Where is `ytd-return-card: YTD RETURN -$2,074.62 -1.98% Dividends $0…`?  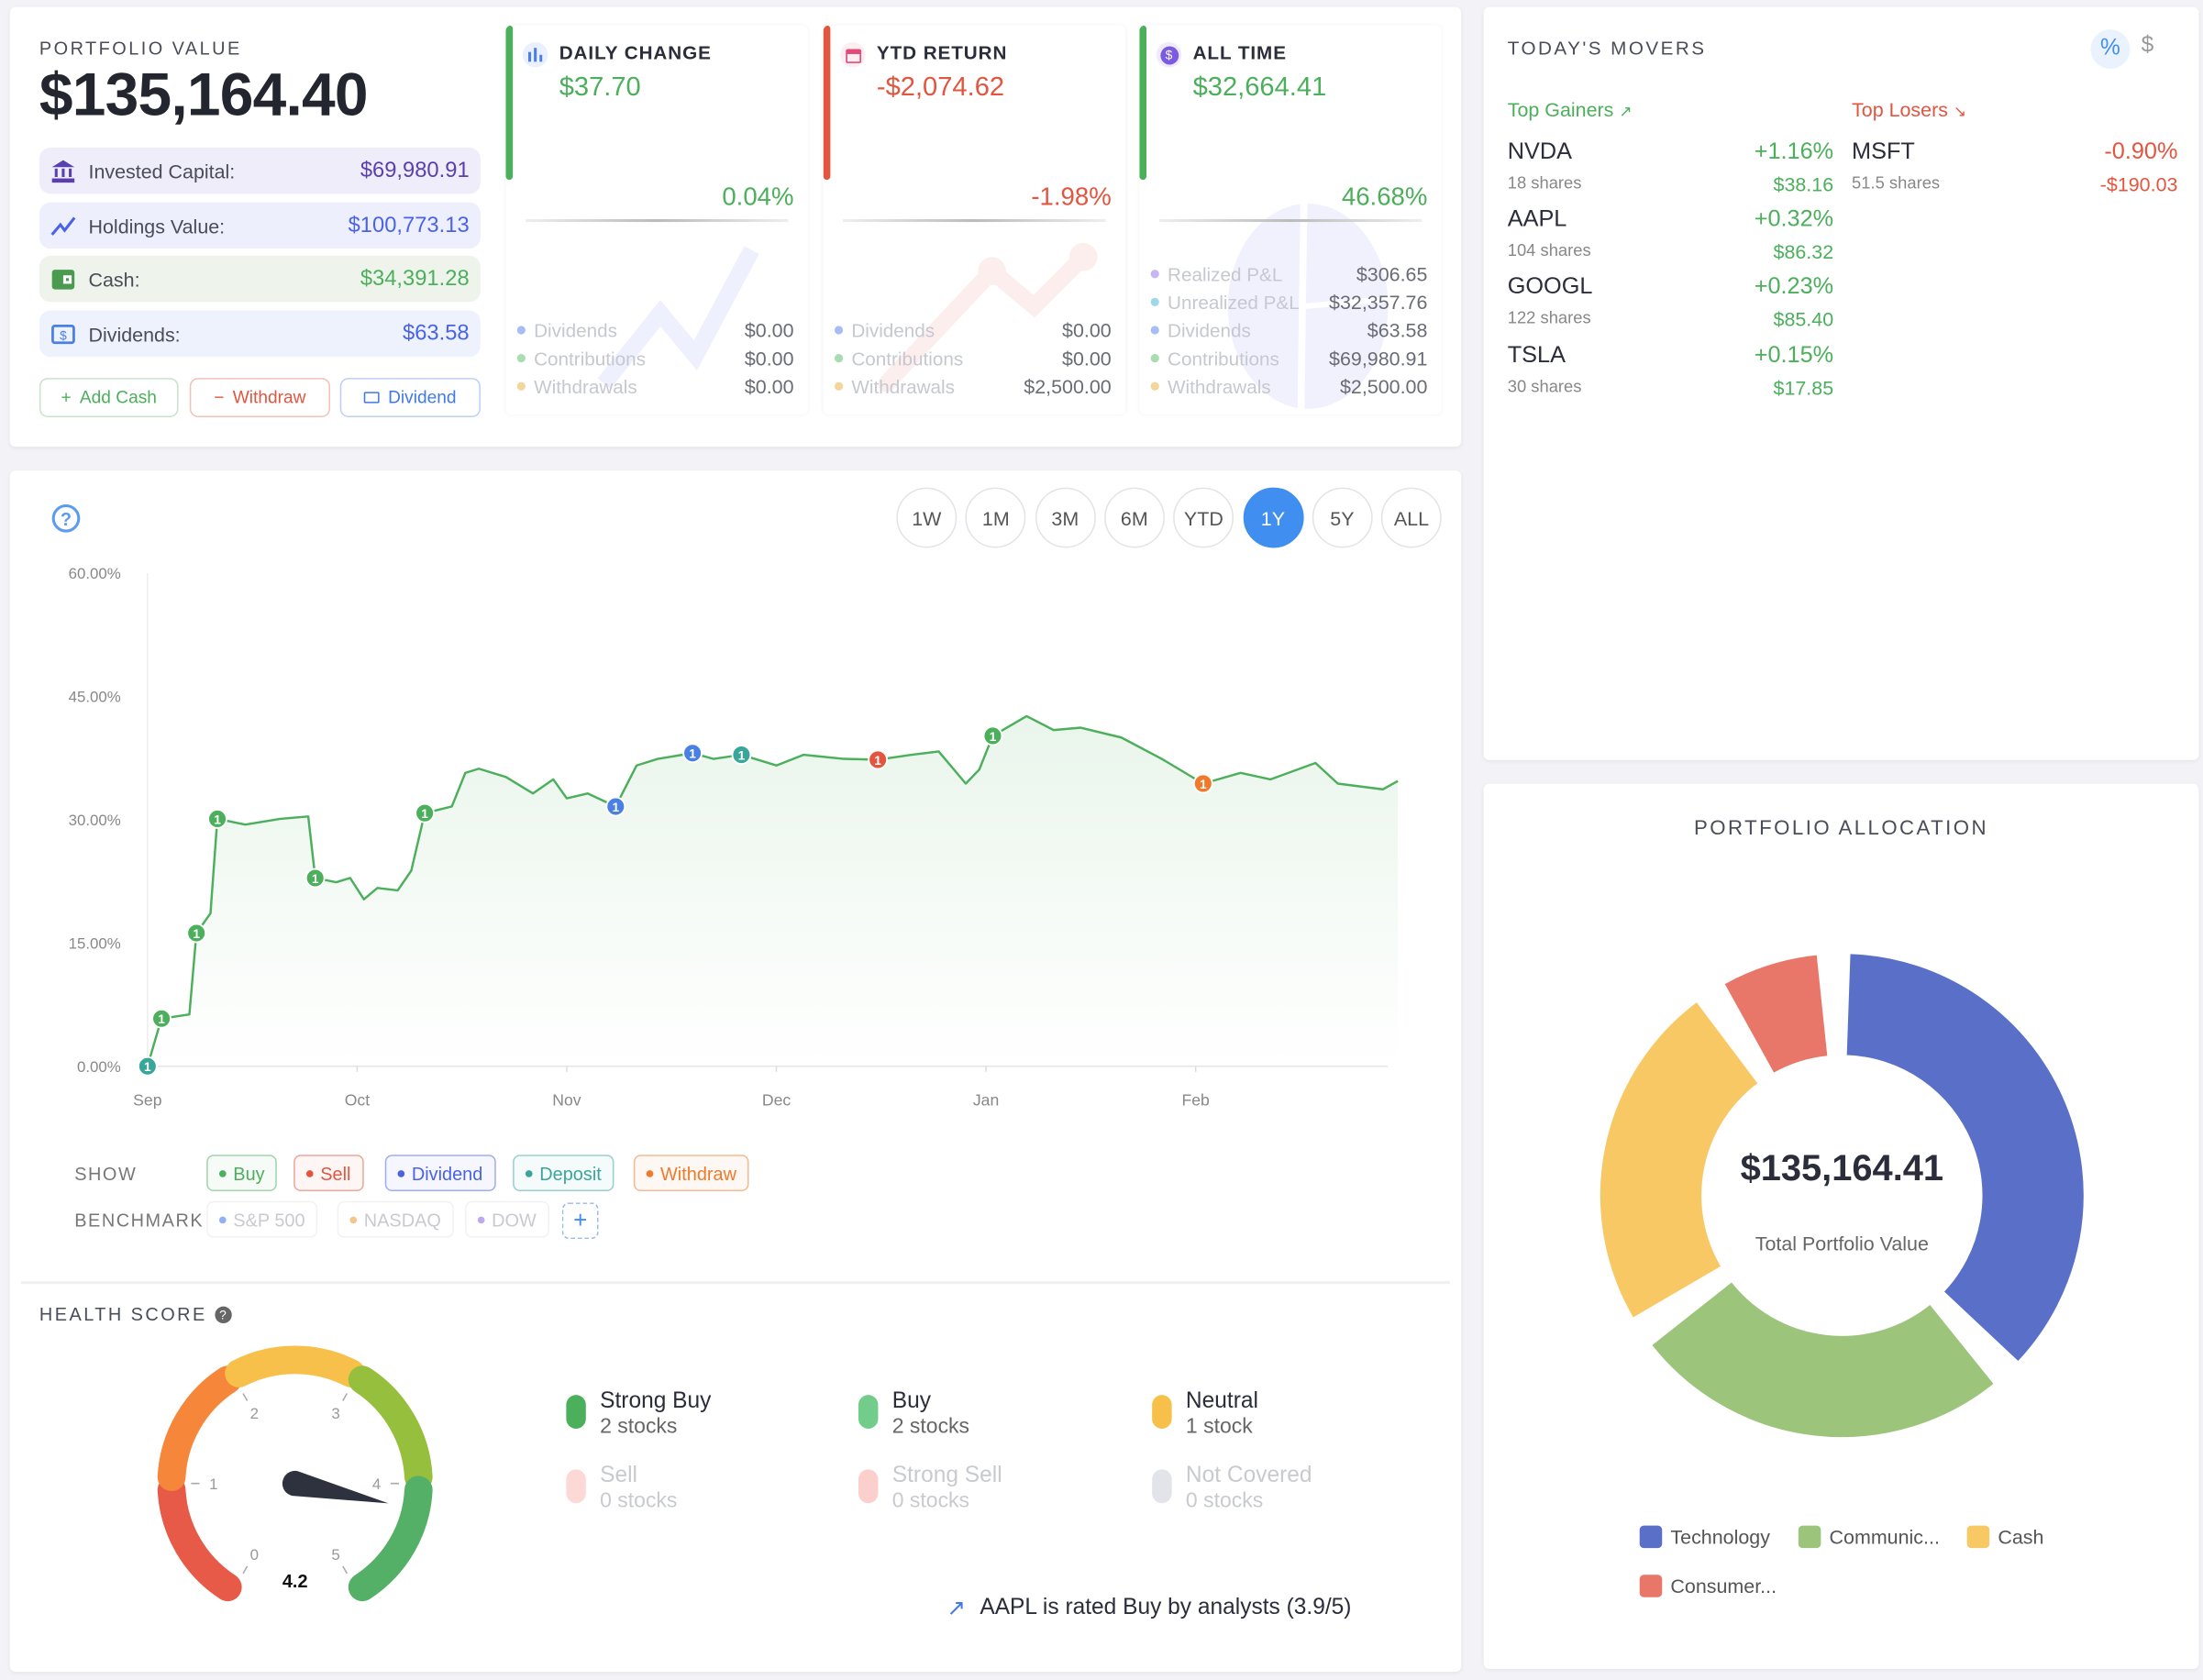 ytd-return-card: YTD RETURN -$2,074.62 -1.98% Dividends $0… is located at coordinates (975, 219).